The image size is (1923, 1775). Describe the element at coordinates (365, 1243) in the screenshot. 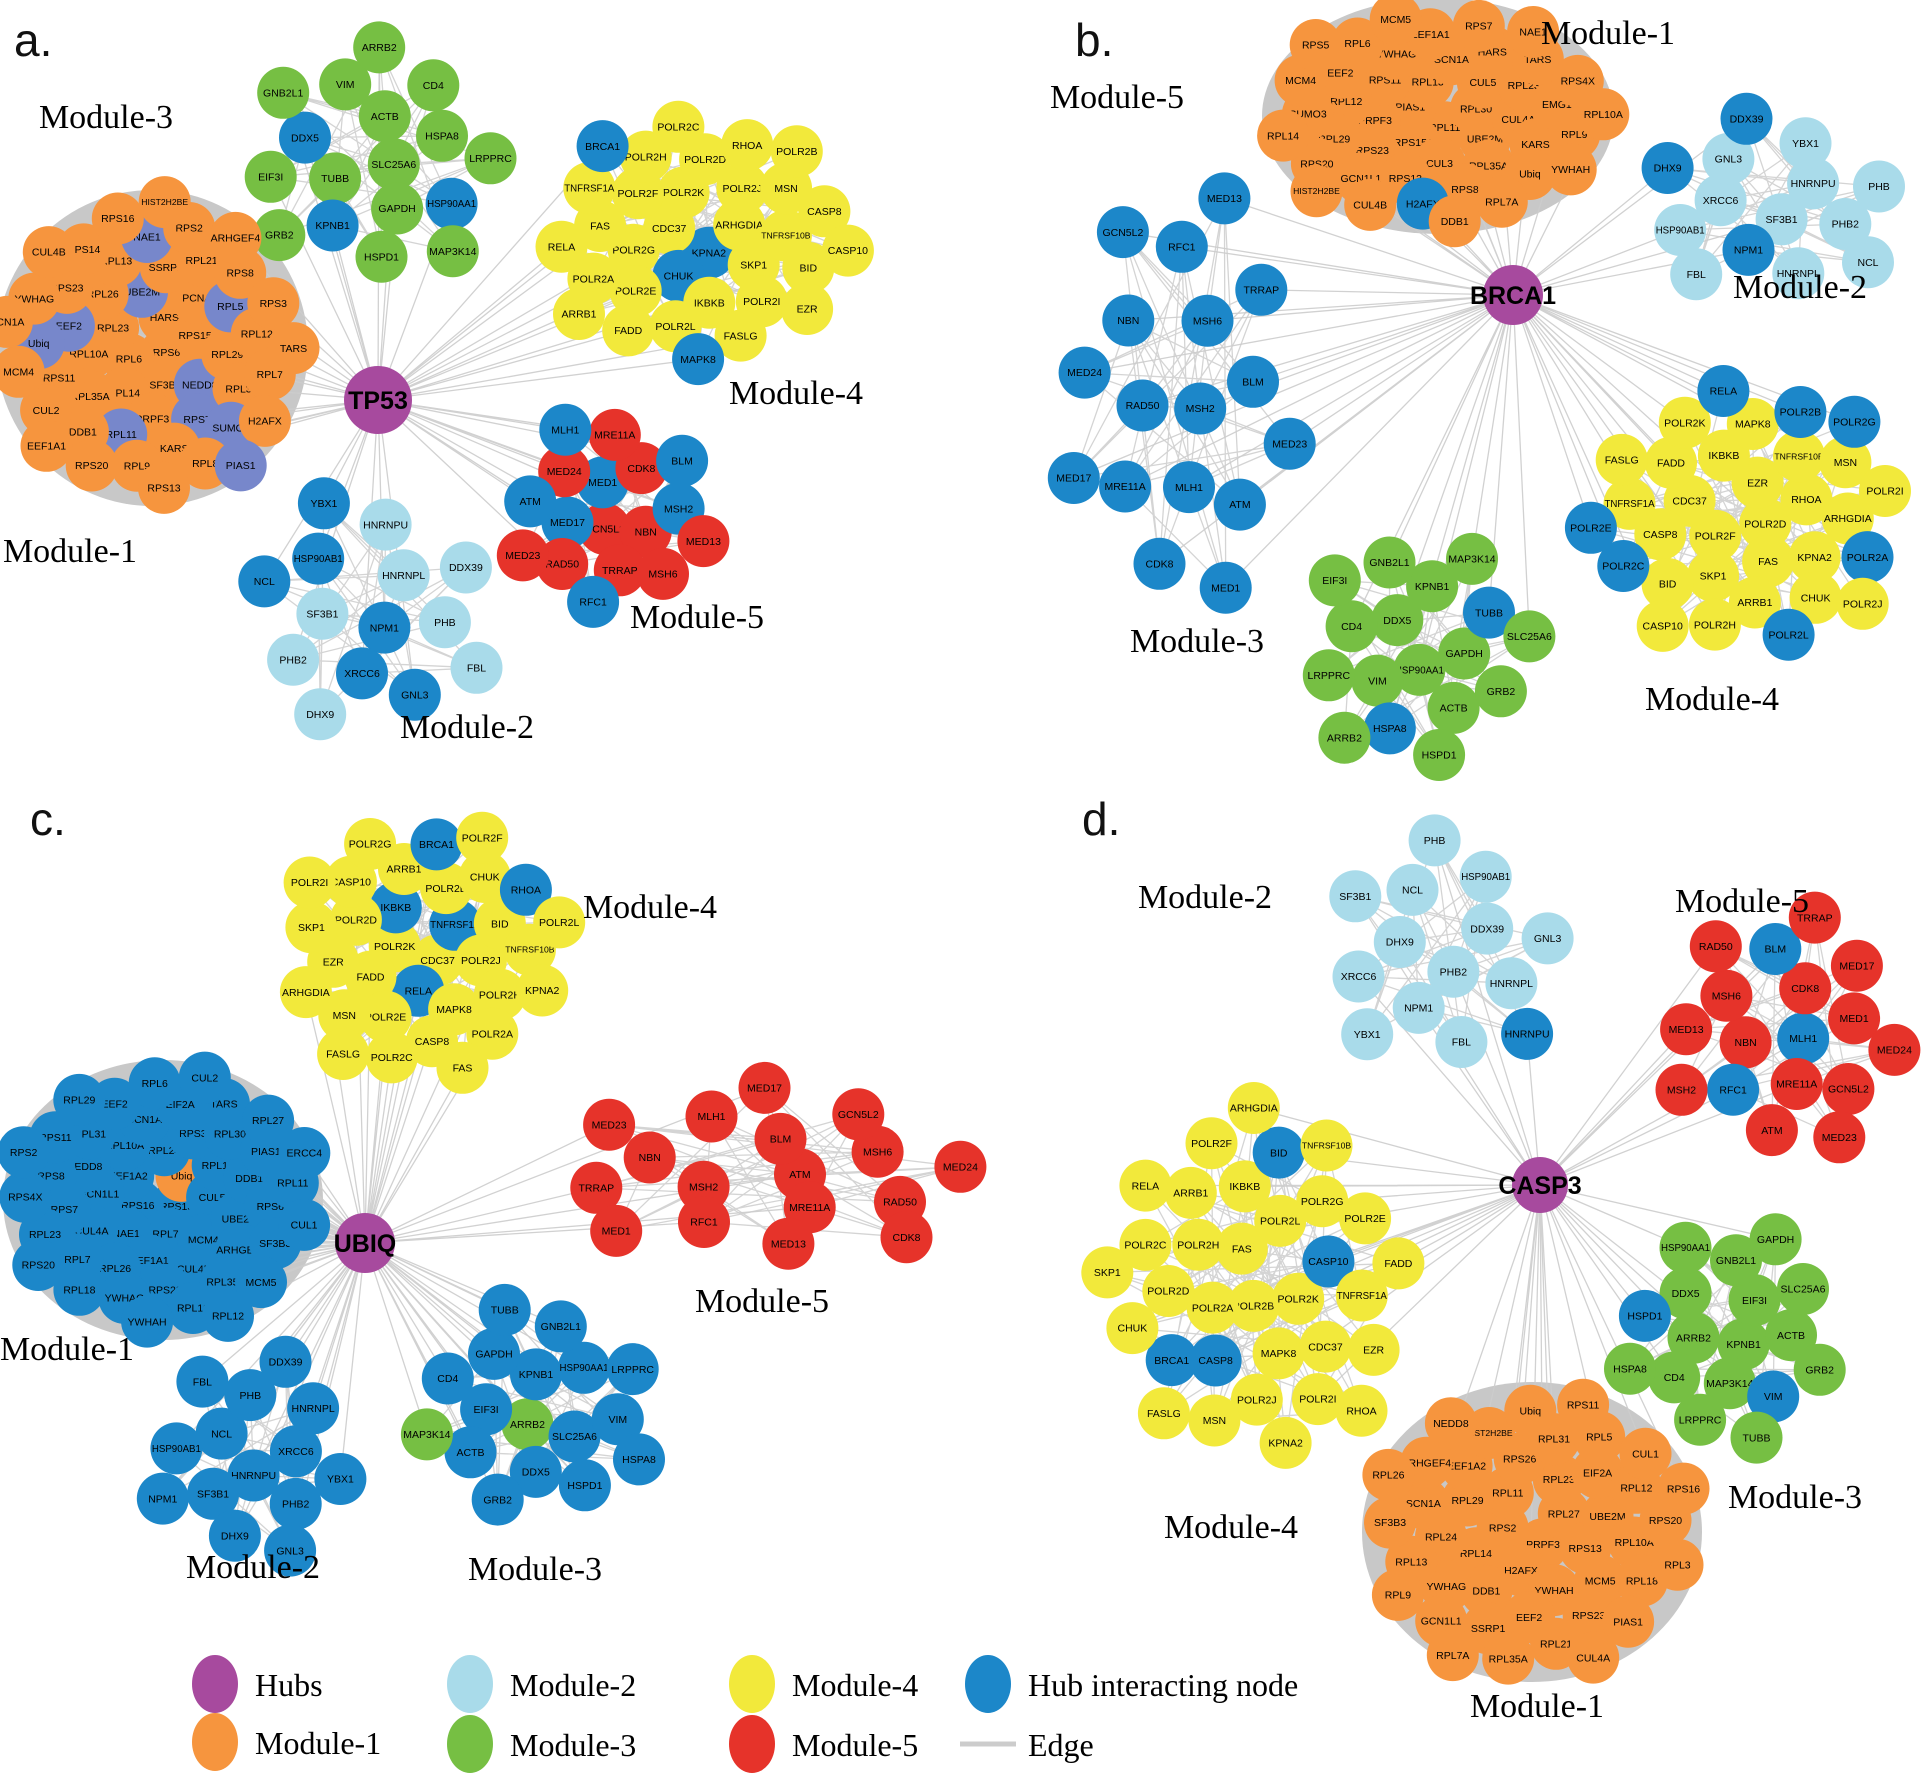

I see `hub-UBIQ: UBIQ` at that location.